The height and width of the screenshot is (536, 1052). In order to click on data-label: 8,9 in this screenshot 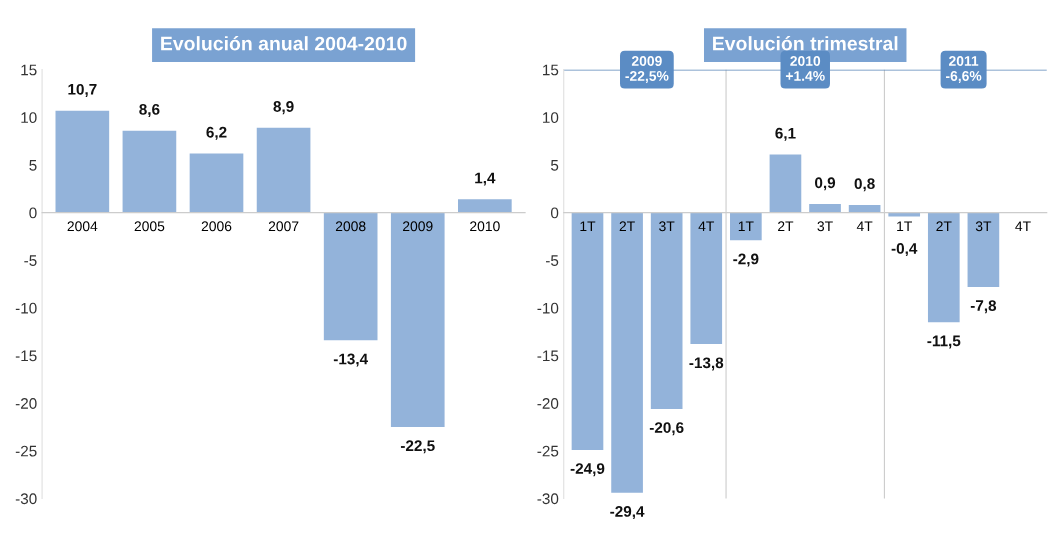, I will do `click(283, 108)`.